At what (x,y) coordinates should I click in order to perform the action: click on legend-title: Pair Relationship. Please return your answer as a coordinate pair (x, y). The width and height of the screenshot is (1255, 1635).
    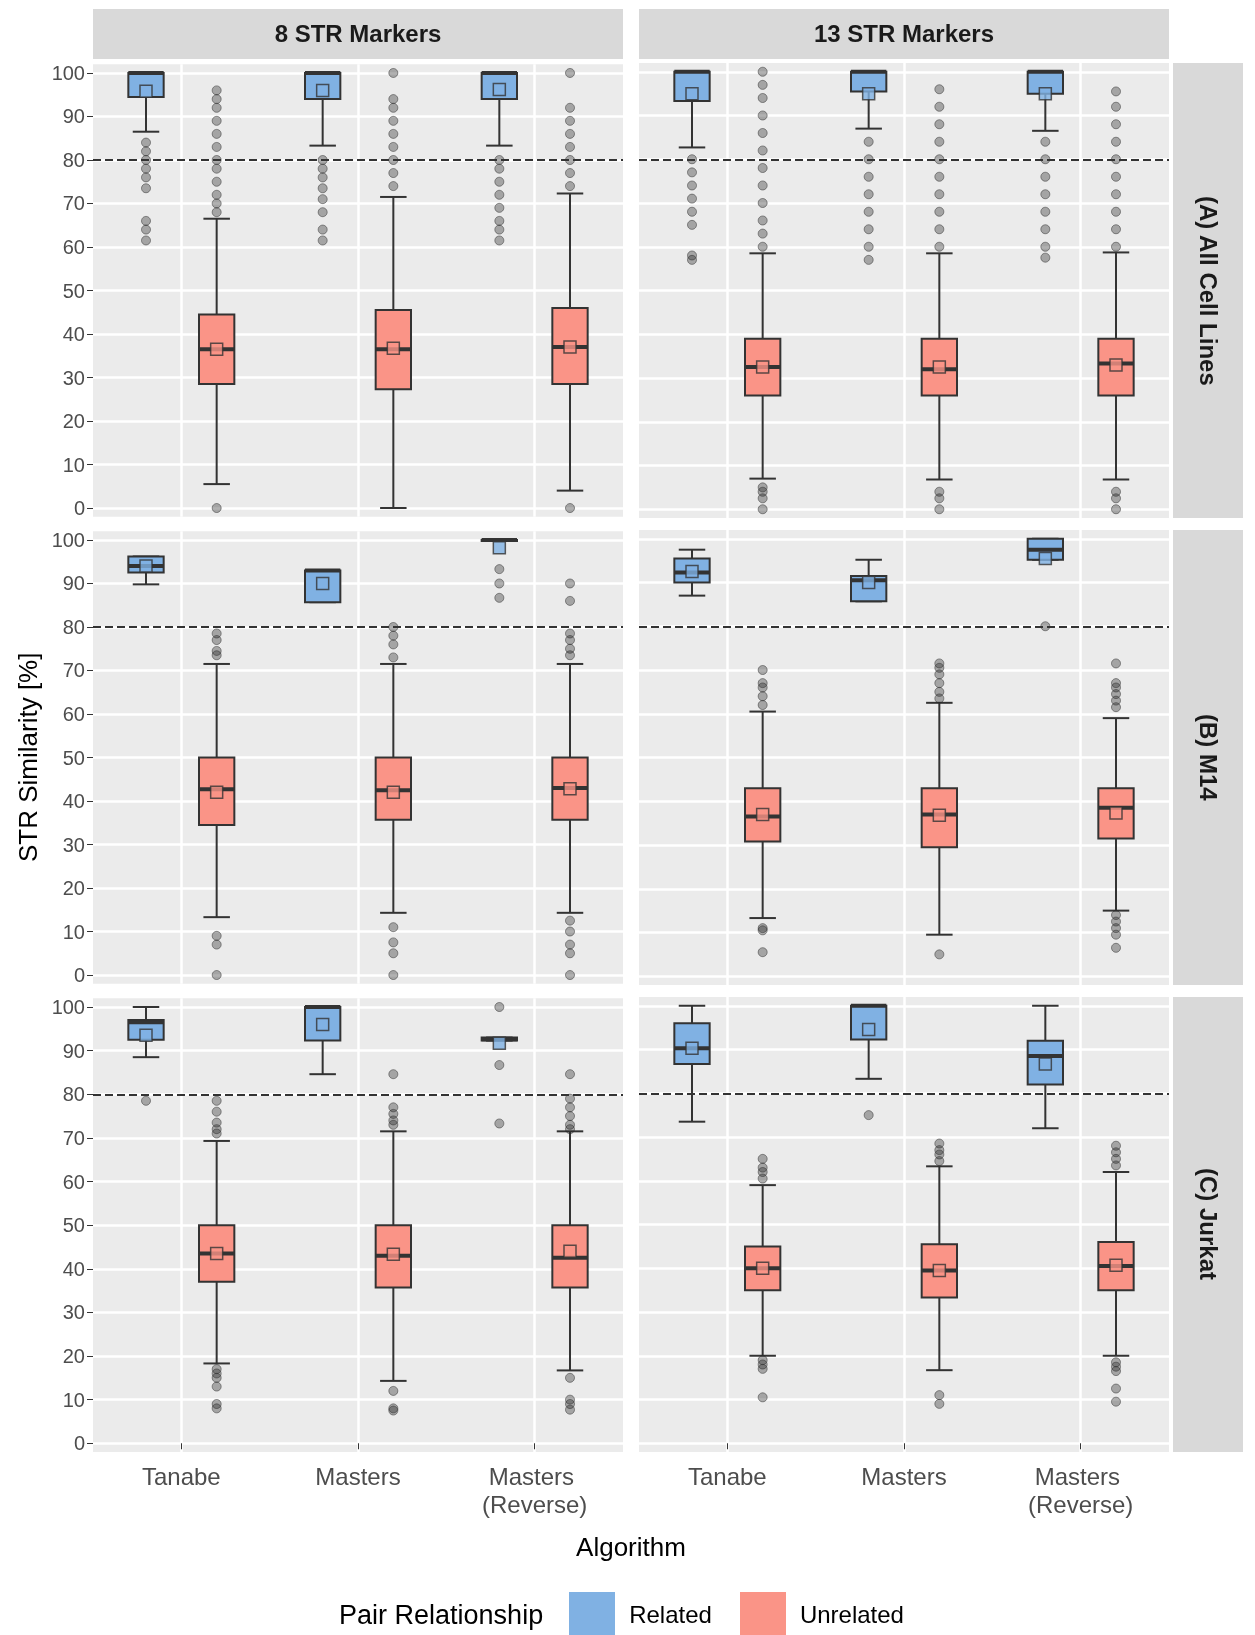
    Looking at the image, I should click on (441, 1615).